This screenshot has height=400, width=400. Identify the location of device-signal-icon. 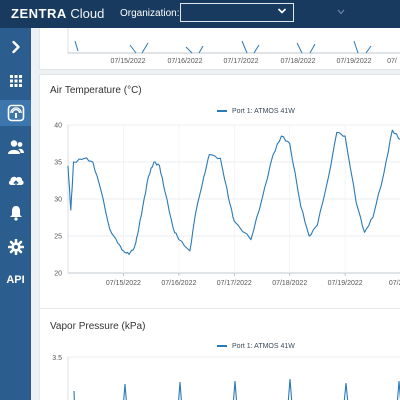
(15, 113).